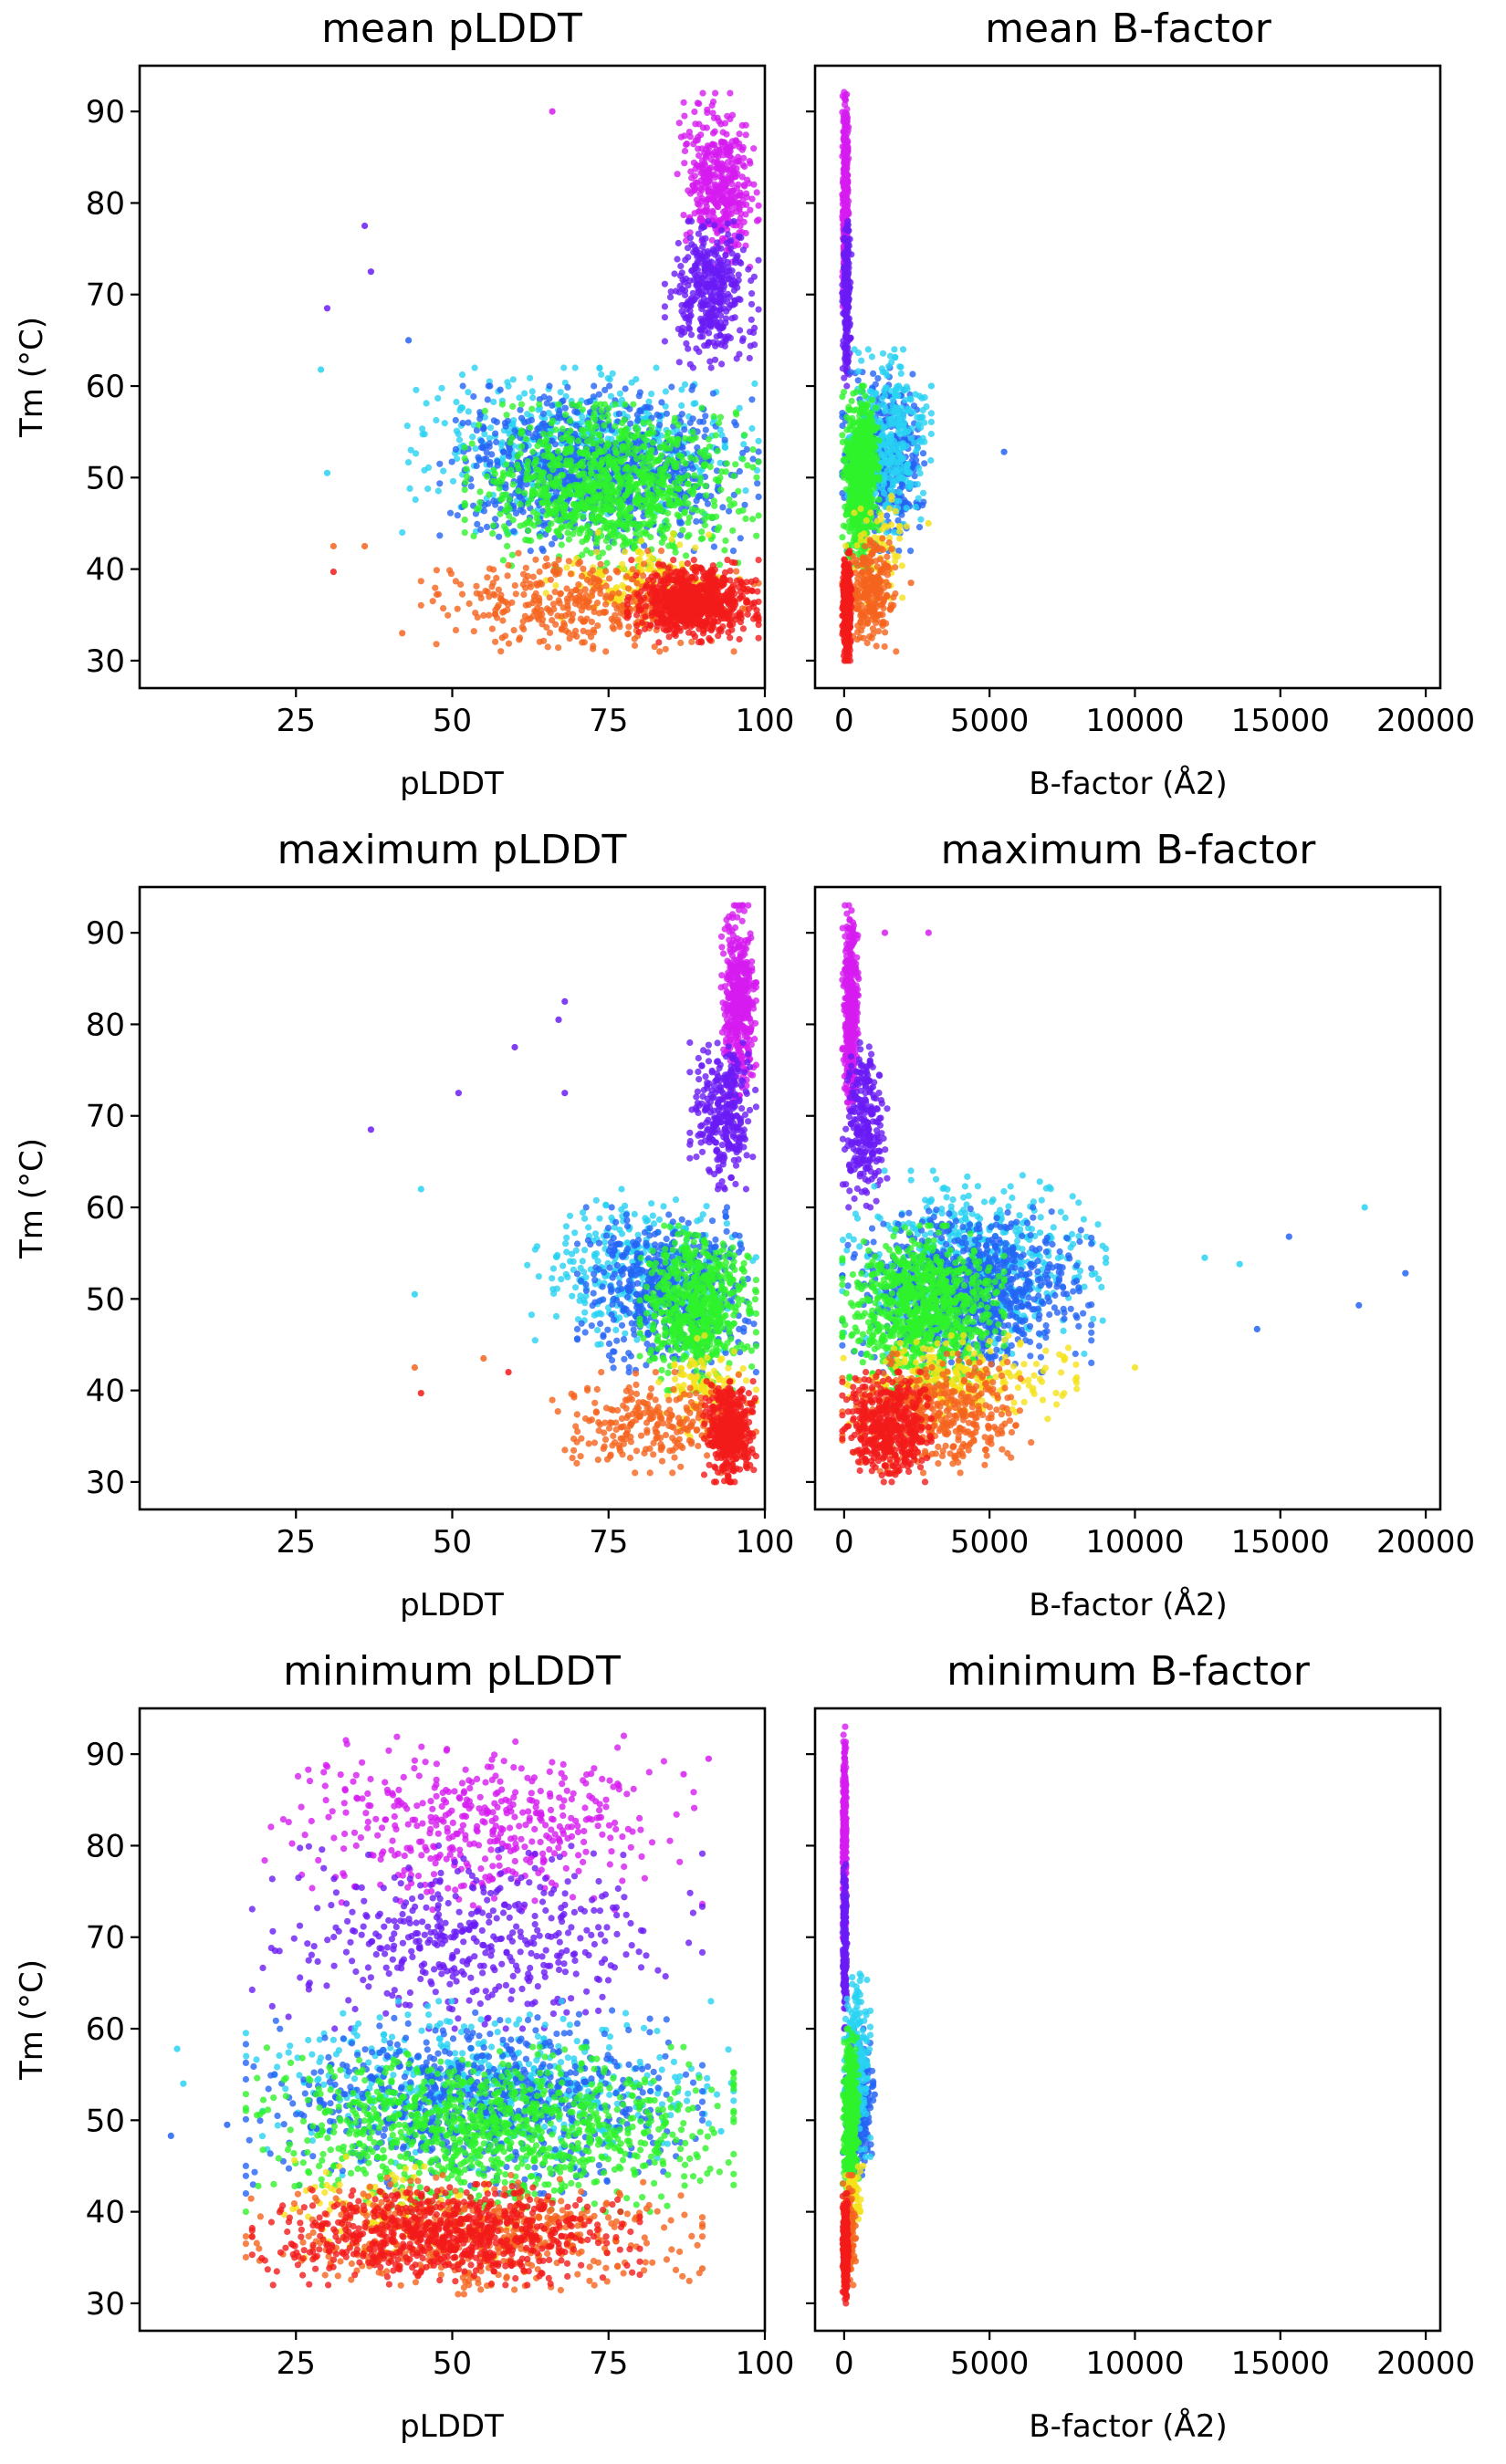 Image resolution: width=1506 pixels, height=2464 pixels. I want to click on x-tick-label: 75, so click(608, 721).